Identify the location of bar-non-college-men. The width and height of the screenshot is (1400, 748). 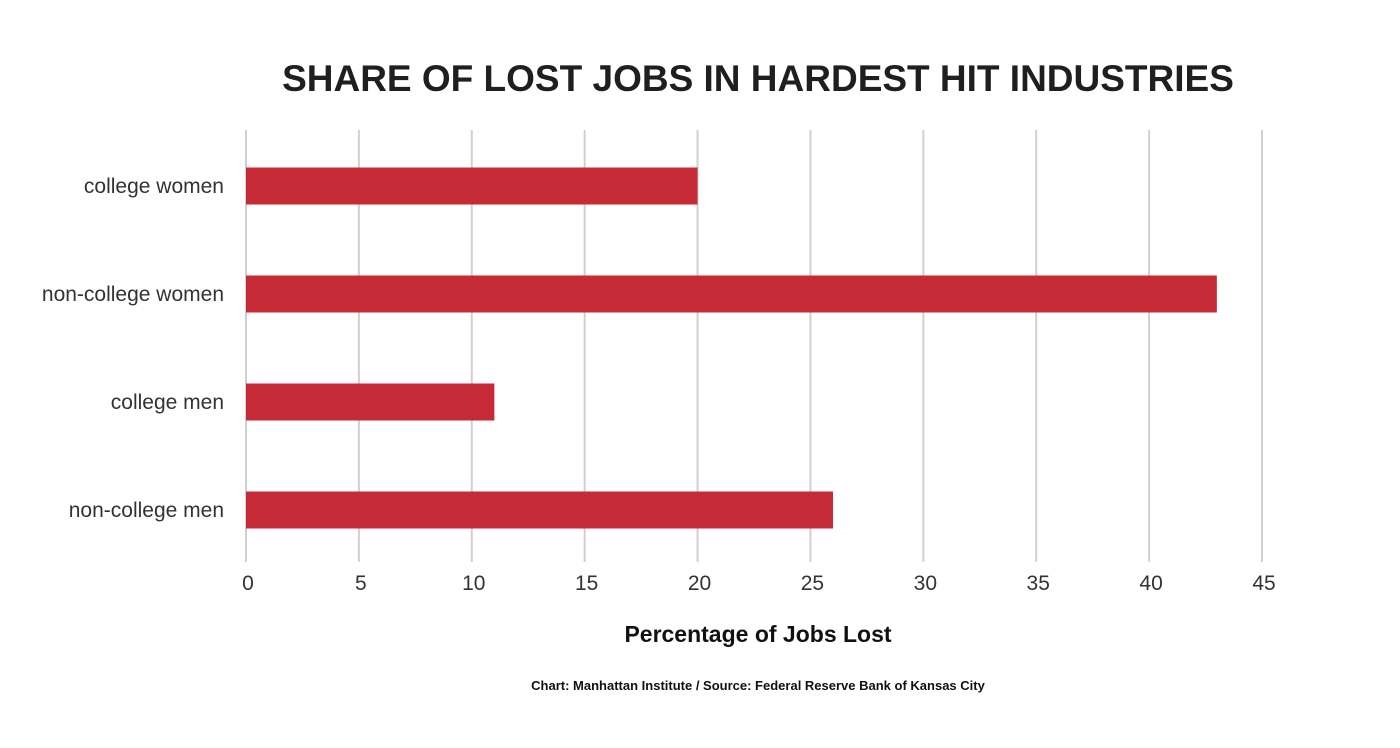
(540, 510).